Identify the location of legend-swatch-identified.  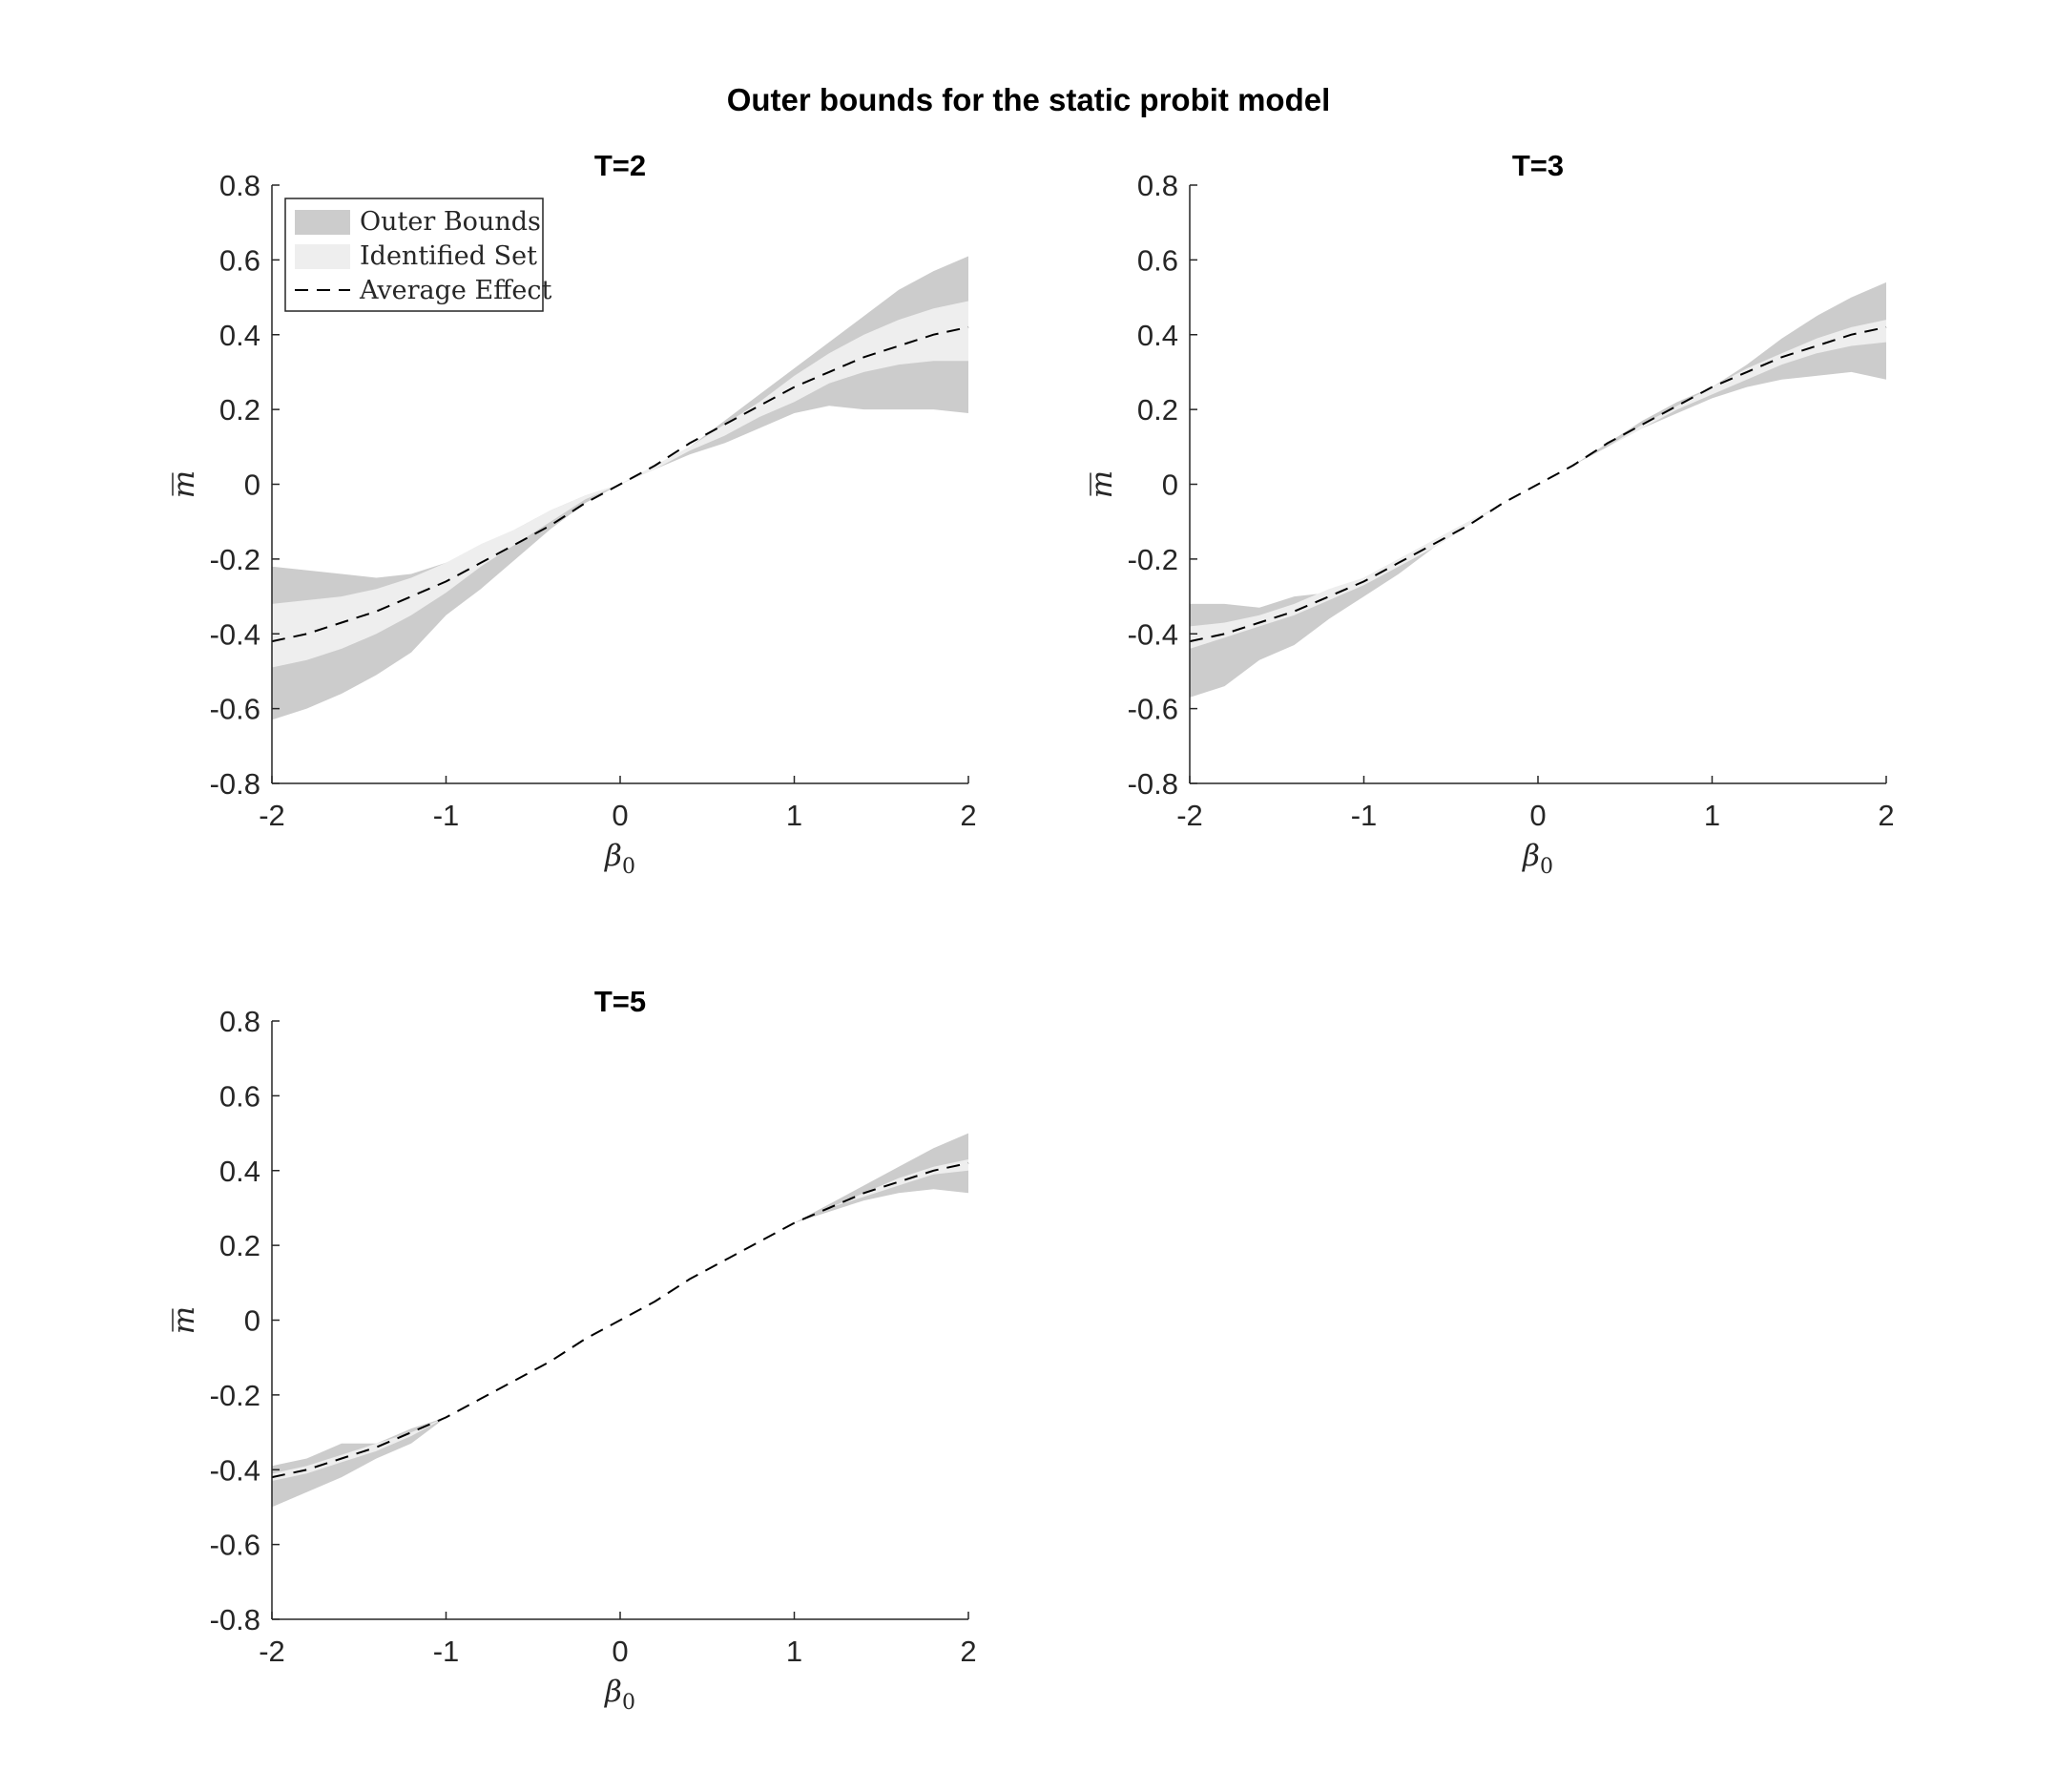
(322, 256).